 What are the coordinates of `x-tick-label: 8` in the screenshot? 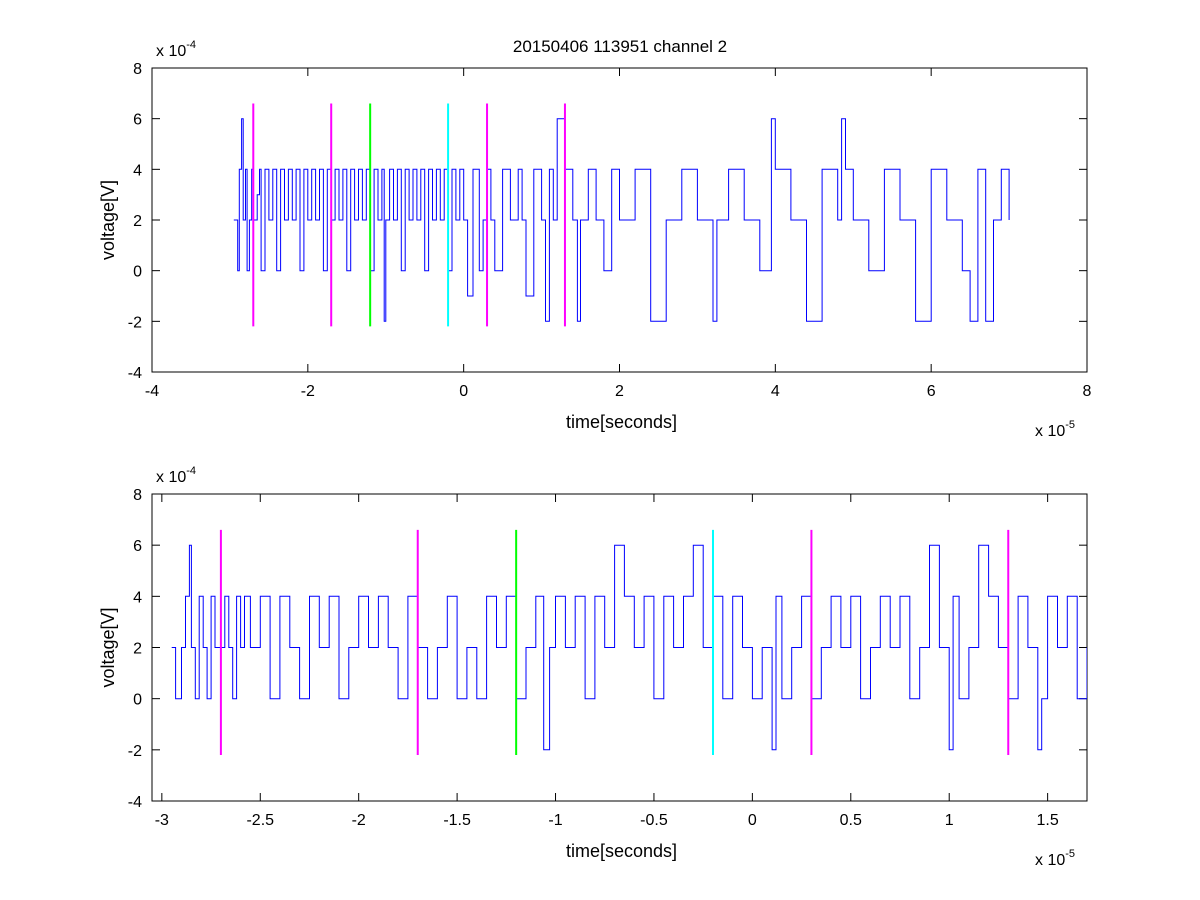 It's located at (1087, 391).